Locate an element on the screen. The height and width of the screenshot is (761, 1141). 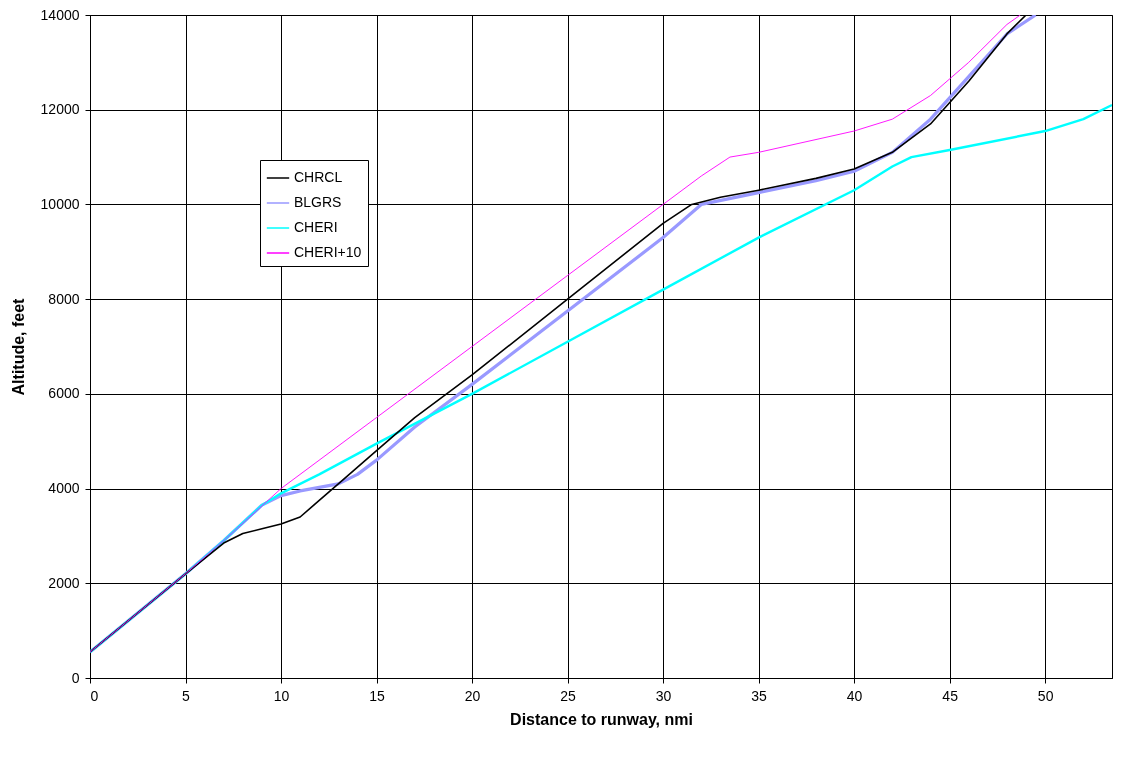
y-tick-label: 14000 is located at coordinates (60, 14).